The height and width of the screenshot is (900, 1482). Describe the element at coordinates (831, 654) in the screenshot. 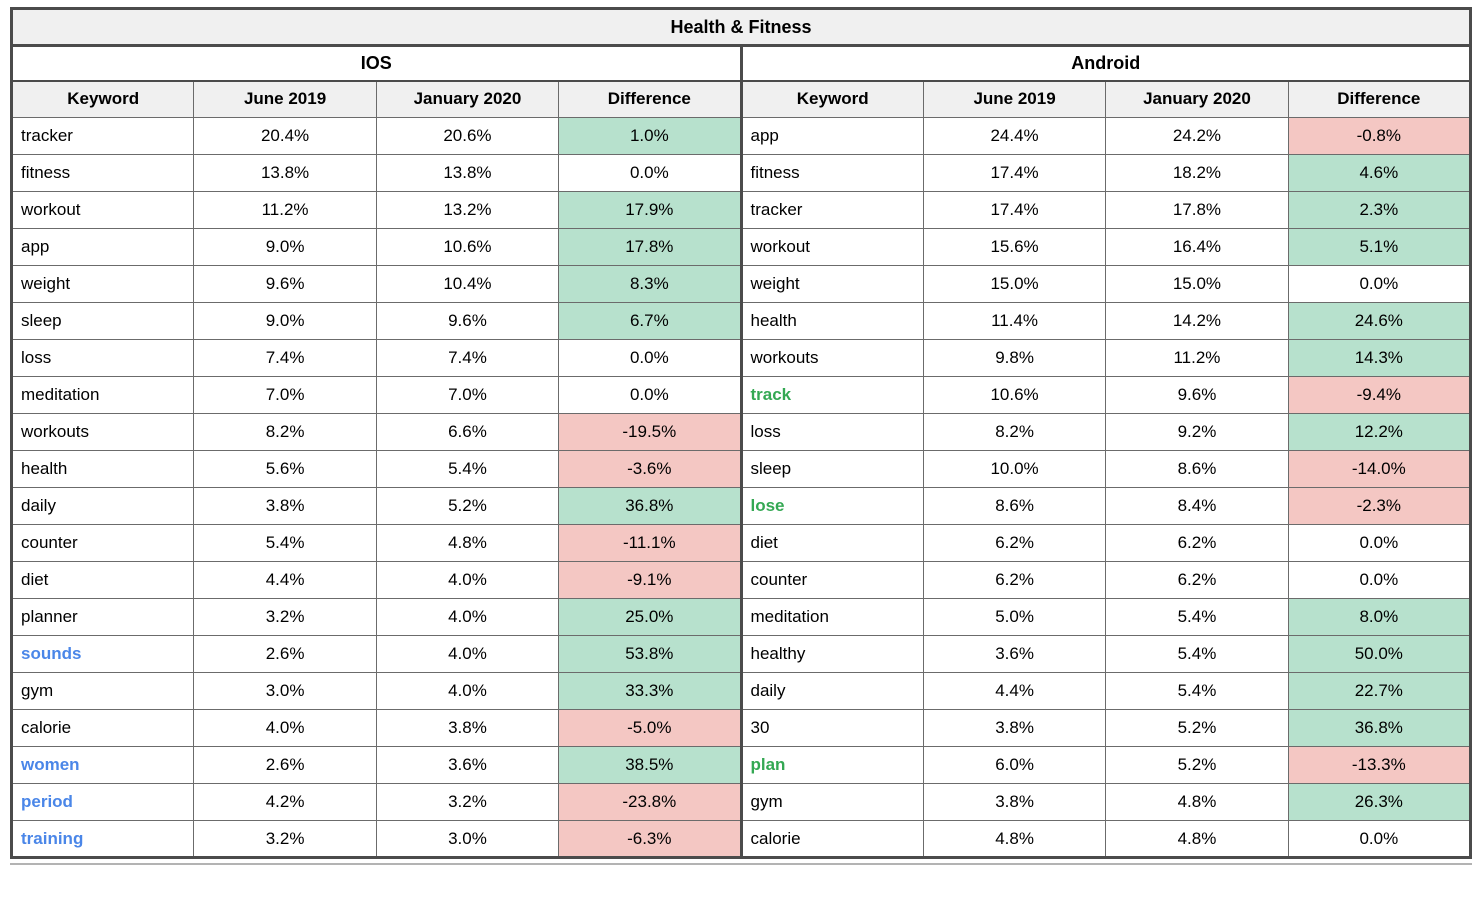

I see `android-keyword-cell: healthy` at that location.